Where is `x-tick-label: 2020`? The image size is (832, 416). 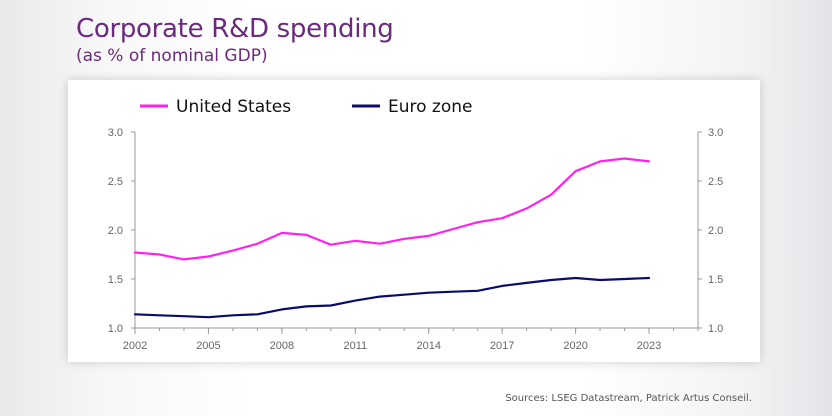
x-tick-label: 2020 is located at coordinates (575, 346).